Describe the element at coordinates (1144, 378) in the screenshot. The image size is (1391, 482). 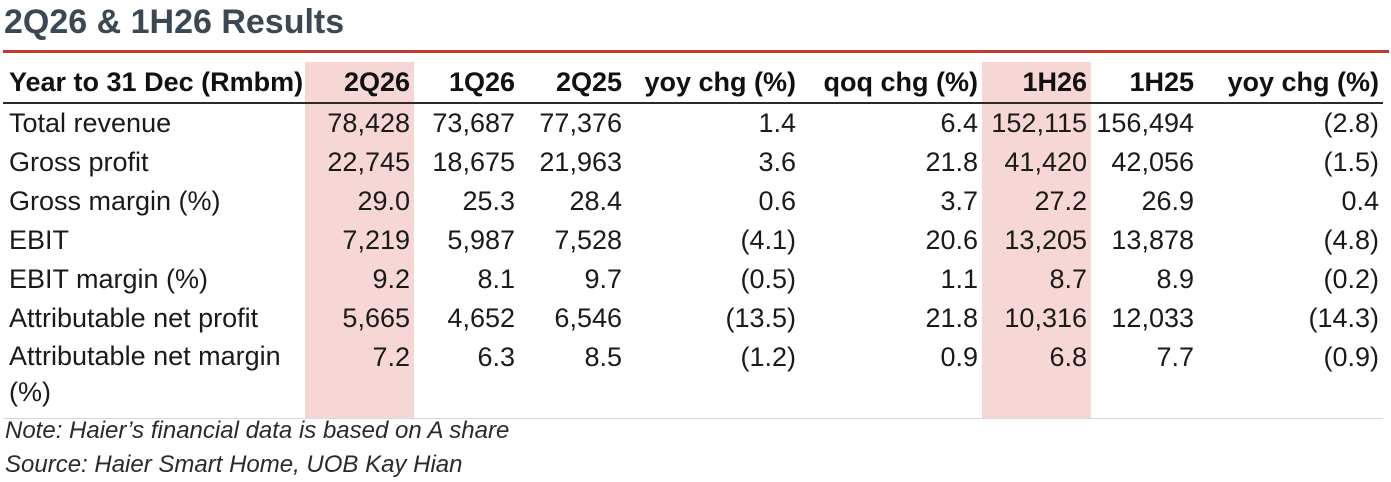
I see `cell: 7.7` at that location.